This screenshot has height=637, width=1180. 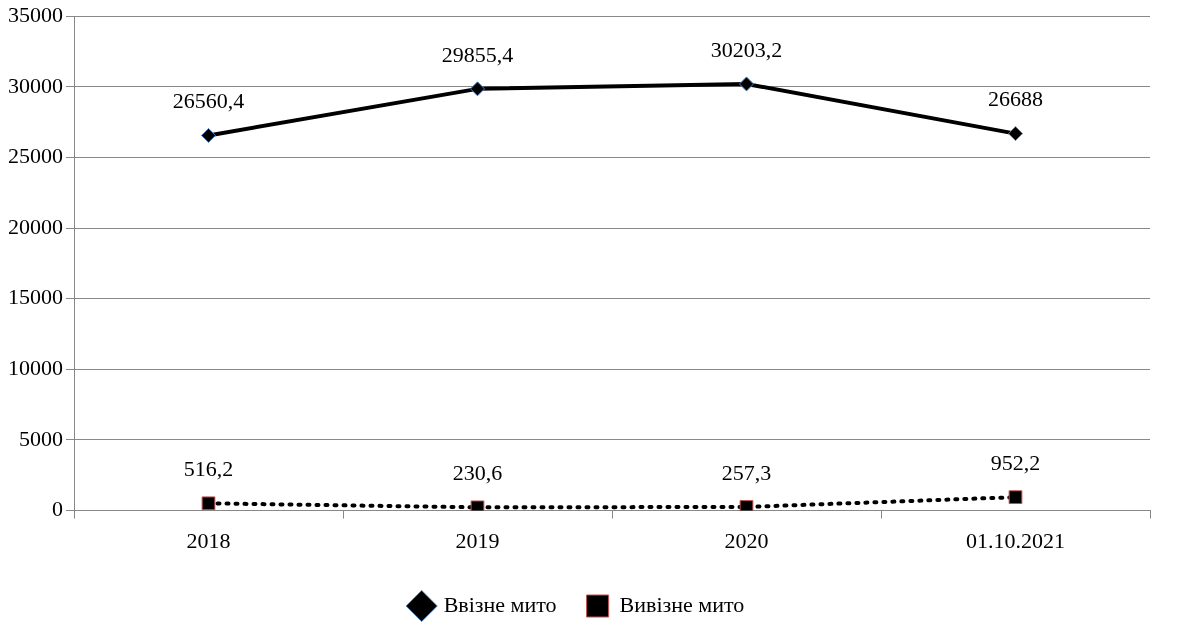 What do you see at coordinates (746, 472) in the screenshot?
I see `data-label: 257,3` at bounding box center [746, 472].